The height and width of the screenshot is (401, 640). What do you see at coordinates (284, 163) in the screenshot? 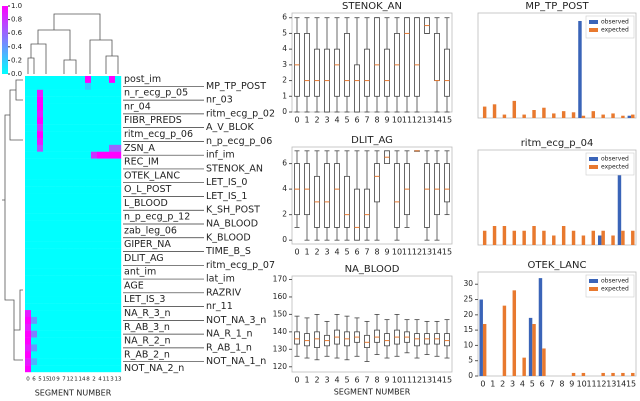
I see `y-tick-label: 6` at bounding box center [284, 163].